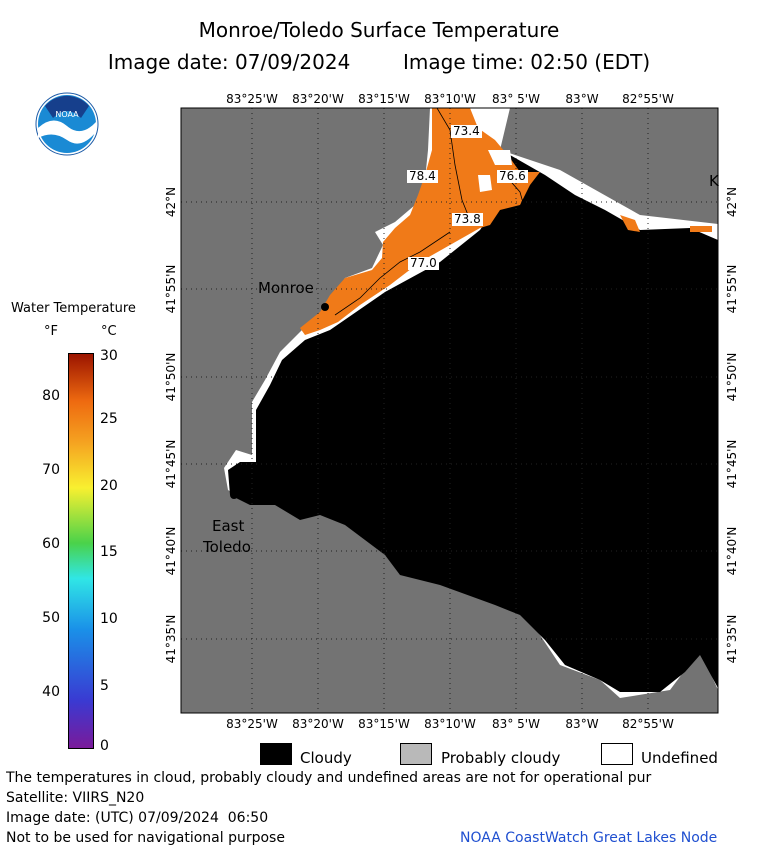  I want to click on image-time: Image time: 02:50 (EDT), so click(527, 62).